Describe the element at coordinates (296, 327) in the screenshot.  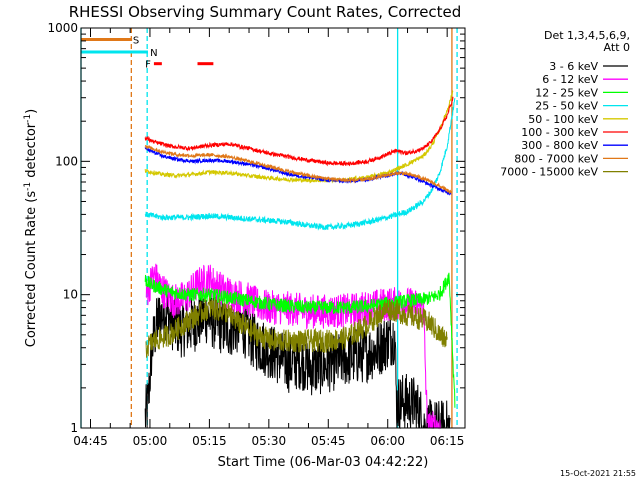
I see `series-line-7000-15000-kev` at that location.